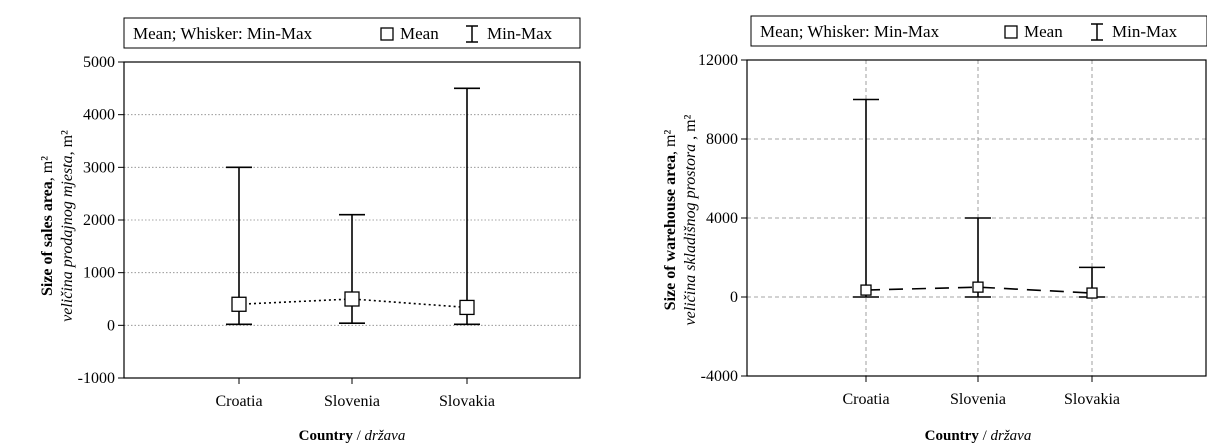 The image size is (1207, 446). I want to click on y-label-bold: Size of warehouse area, so click(670, 232).